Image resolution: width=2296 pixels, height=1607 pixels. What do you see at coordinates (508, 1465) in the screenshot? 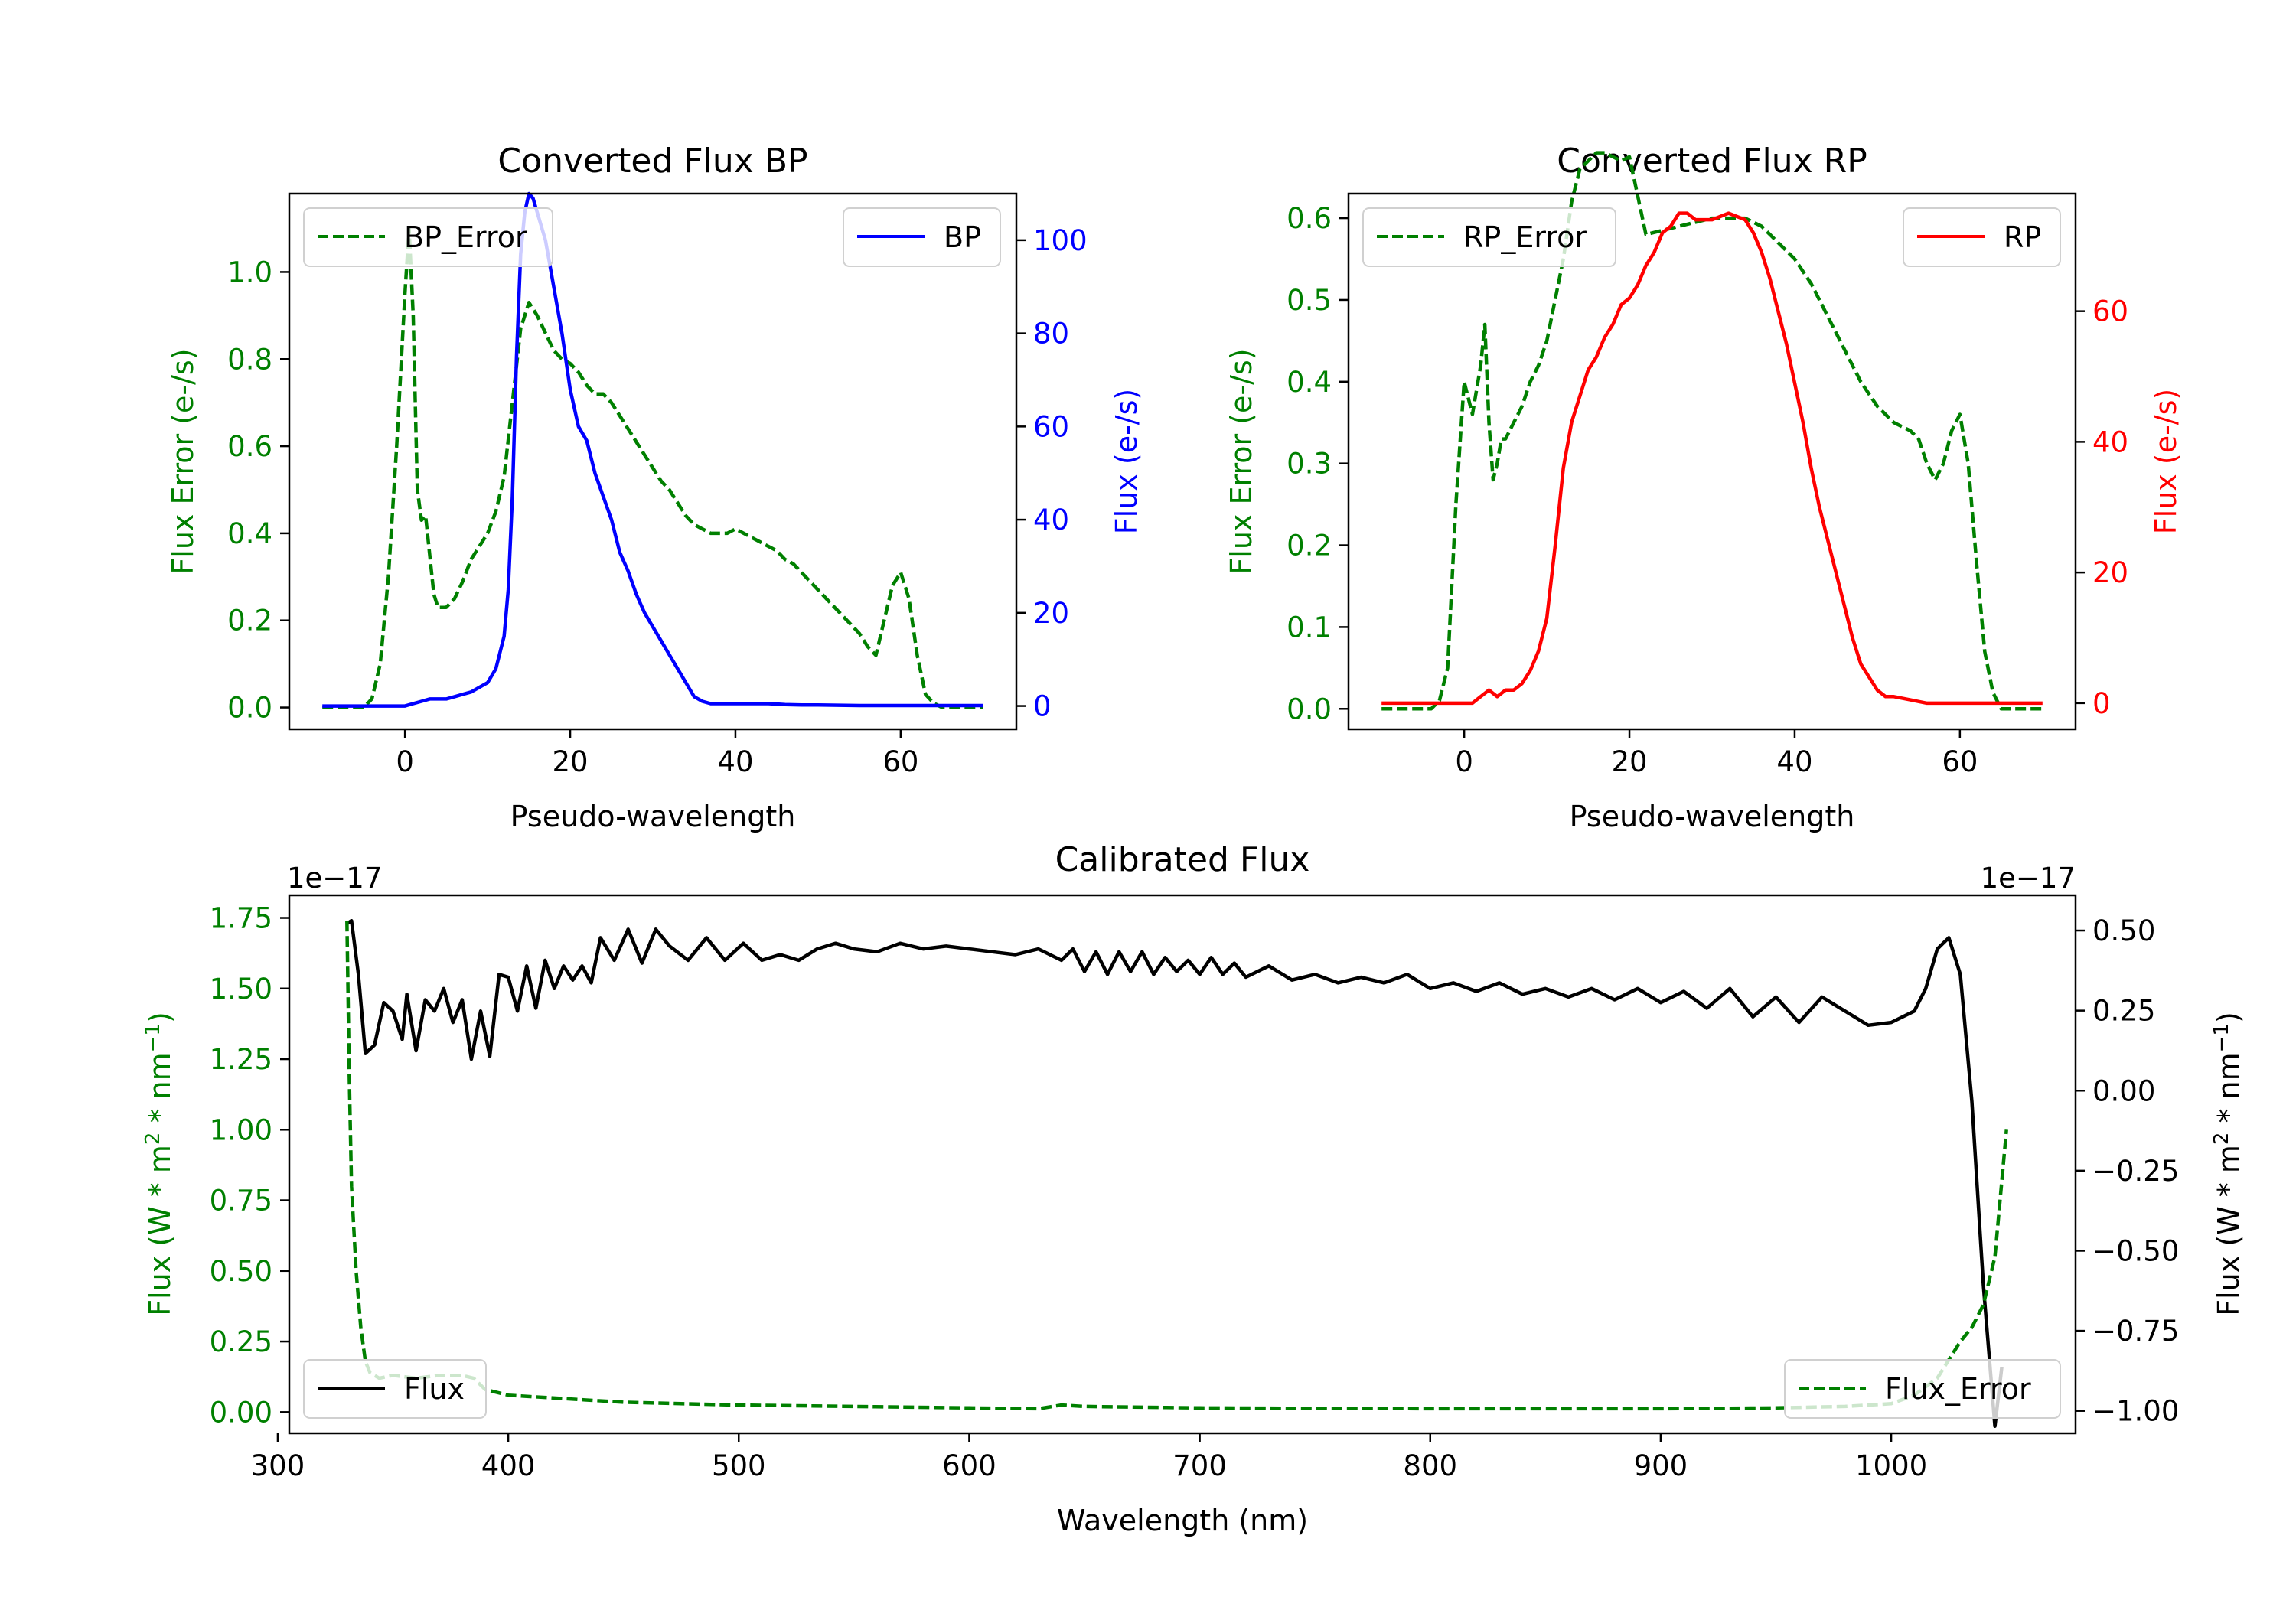
I see `x-tick-label: 400` at bounding box center [508, 1465].